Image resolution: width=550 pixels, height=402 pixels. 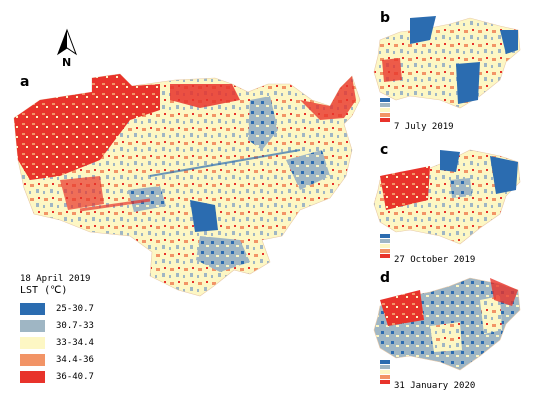 I want to click on north-arrow-icon, so click(x=67, y=42).